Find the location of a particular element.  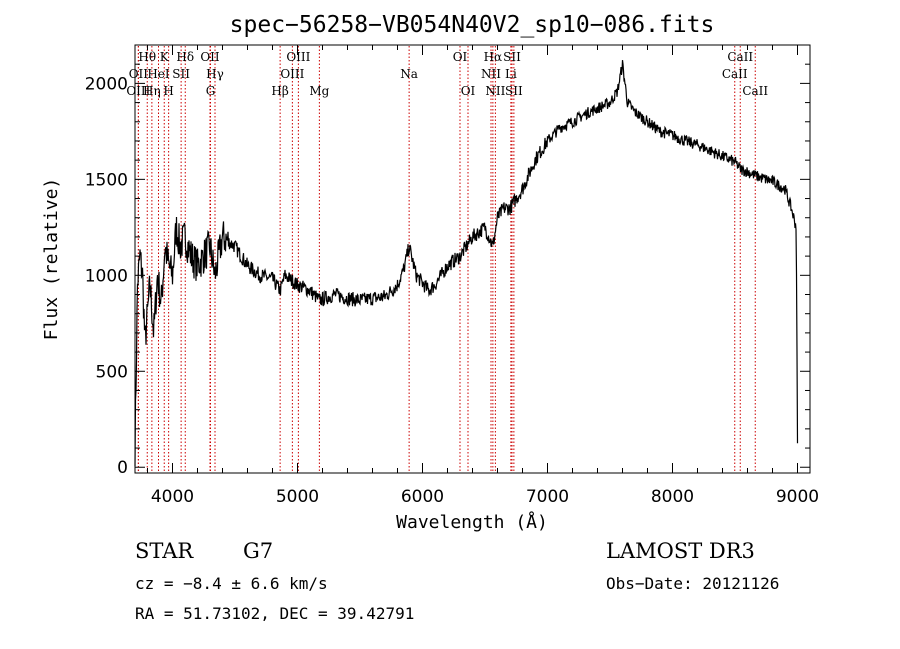

line-label: Hδ is located at coordinates (185, 57).